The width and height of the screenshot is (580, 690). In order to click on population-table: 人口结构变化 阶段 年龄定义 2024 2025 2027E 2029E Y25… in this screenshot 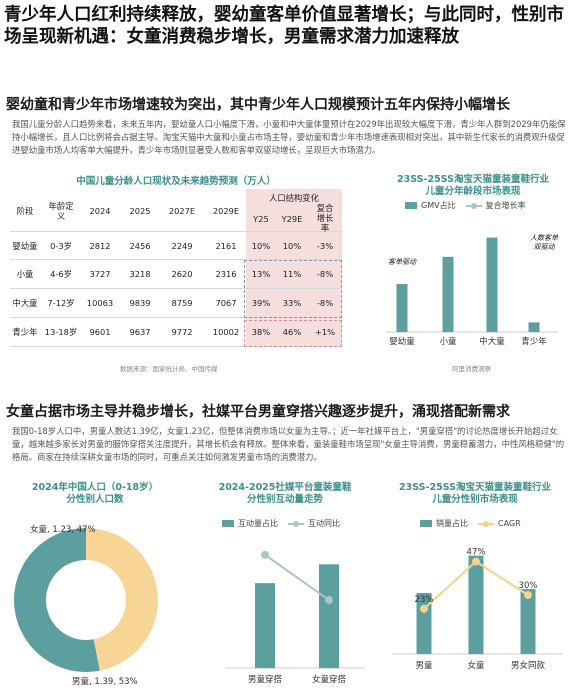, I will do `click(176, 268)`.